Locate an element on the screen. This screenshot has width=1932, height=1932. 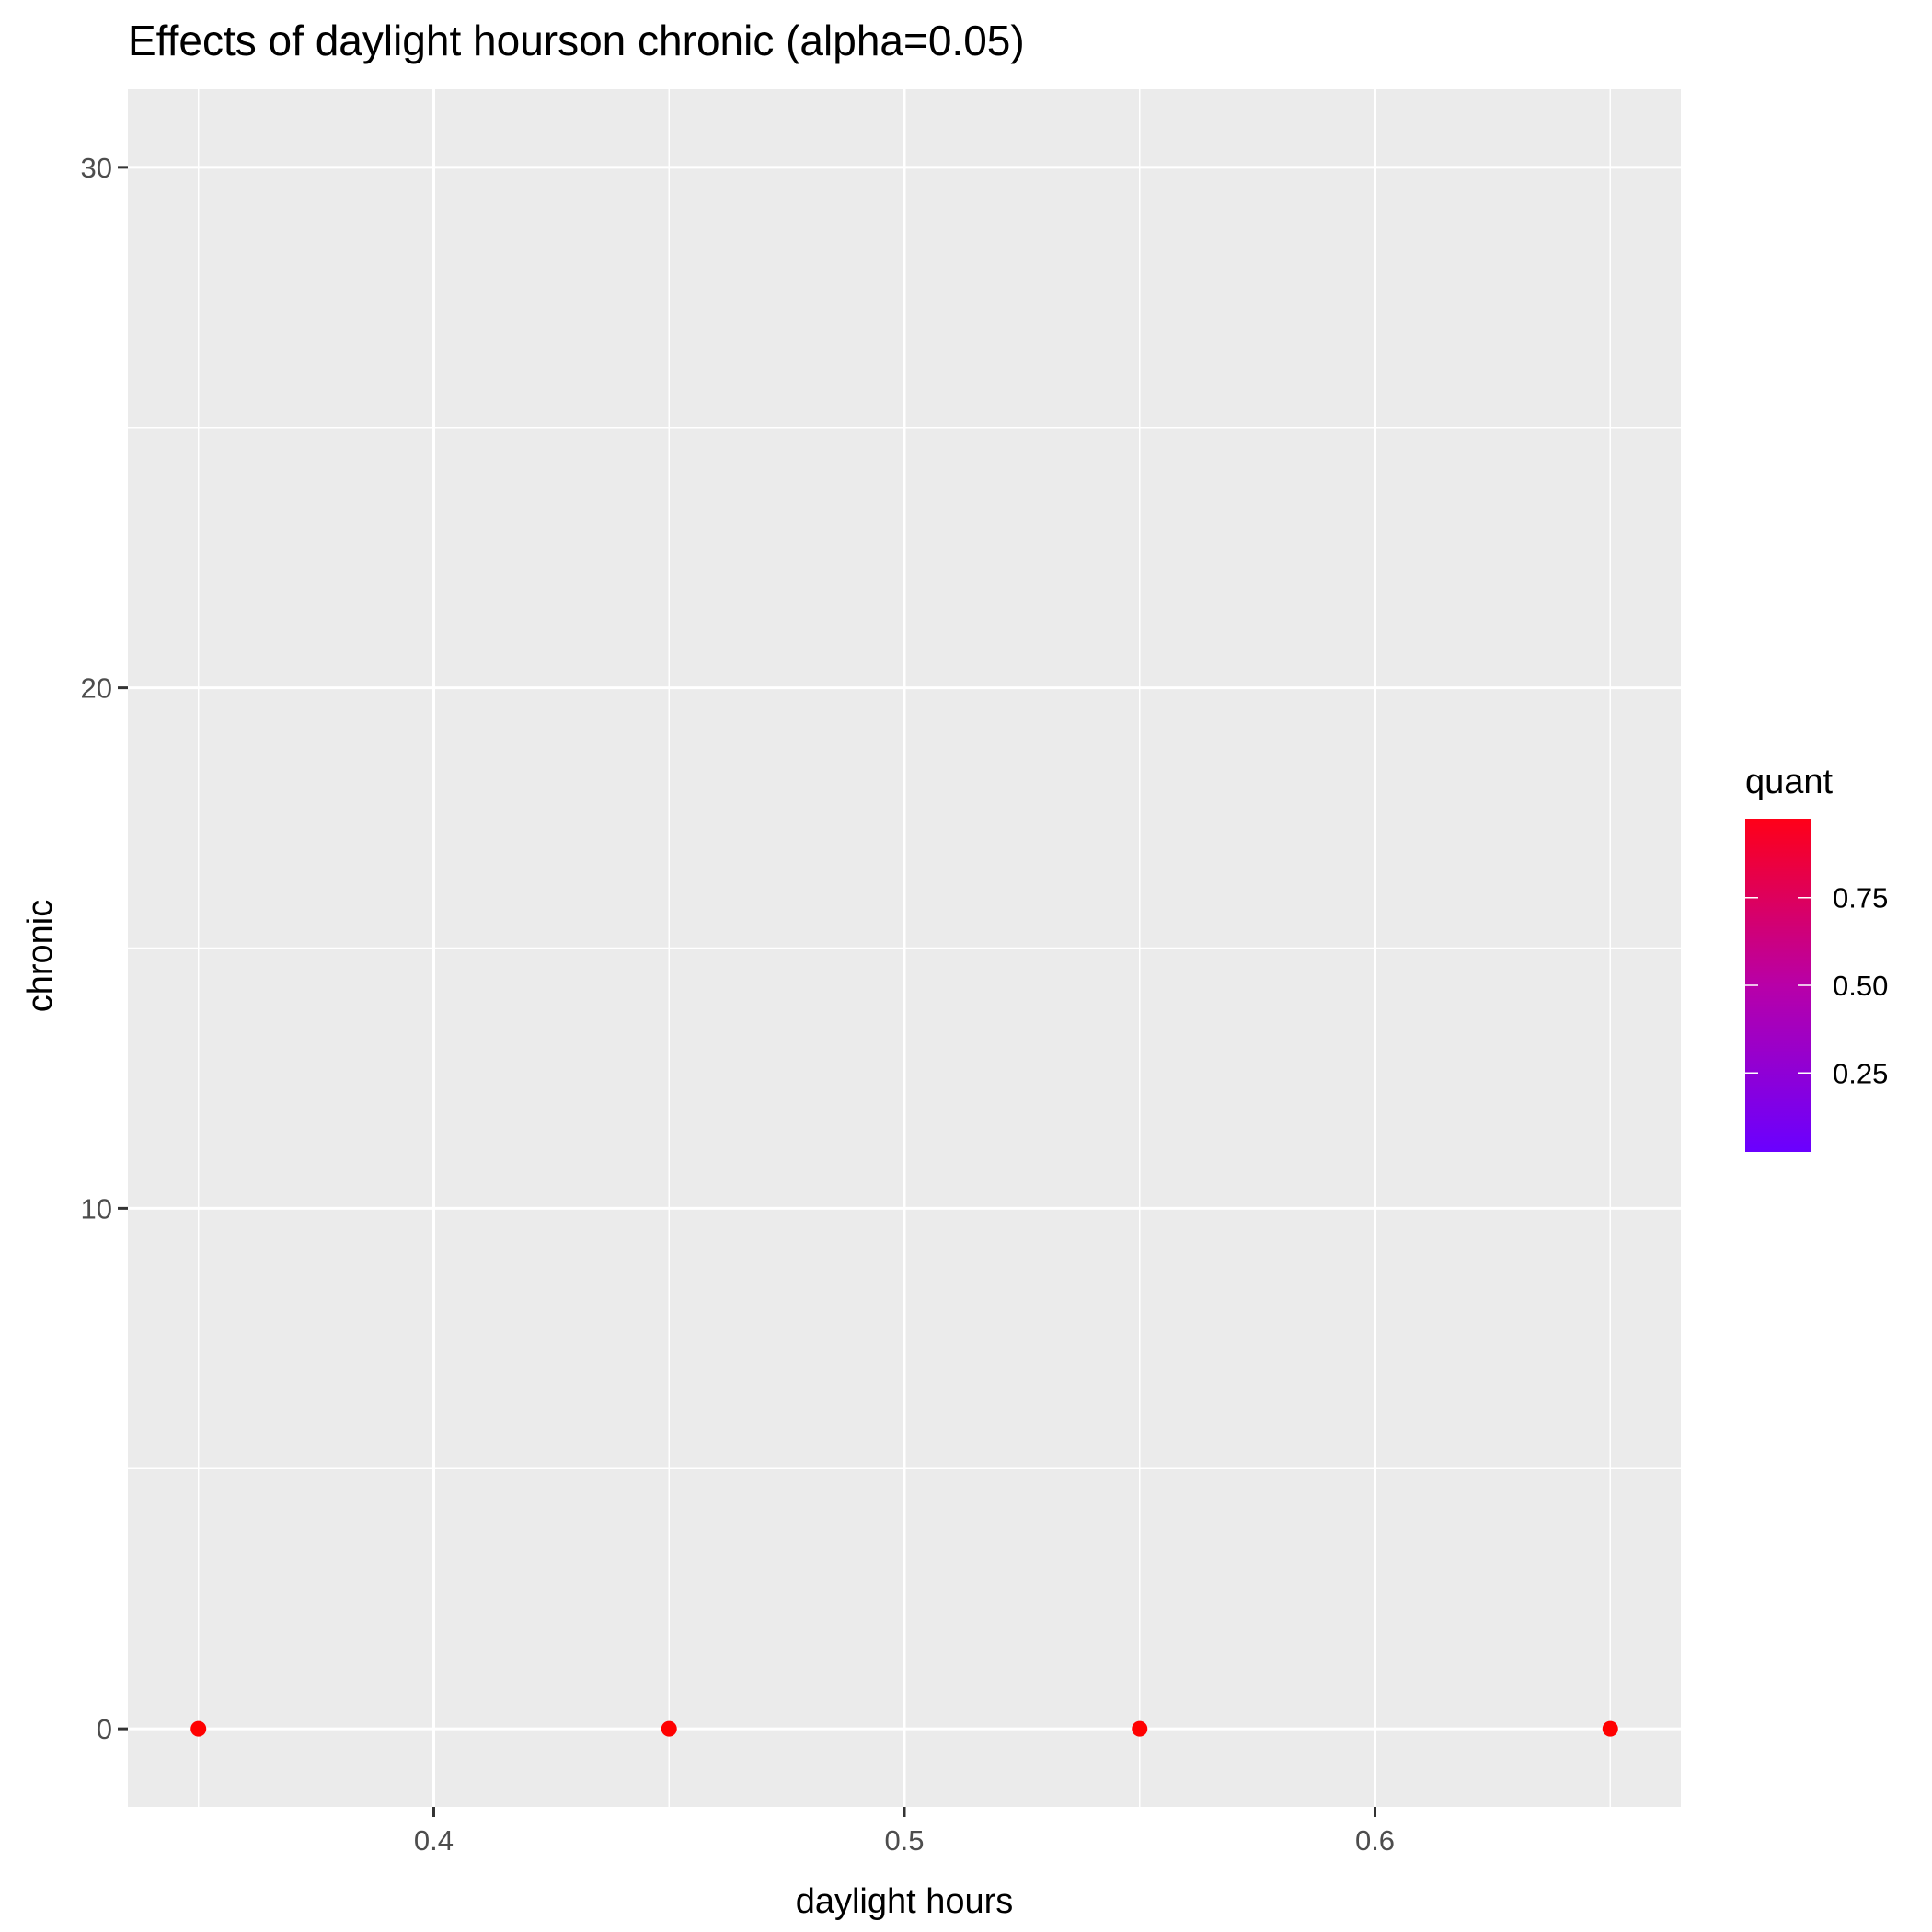
legend-title: quant is located at coordinates (1789, 782).